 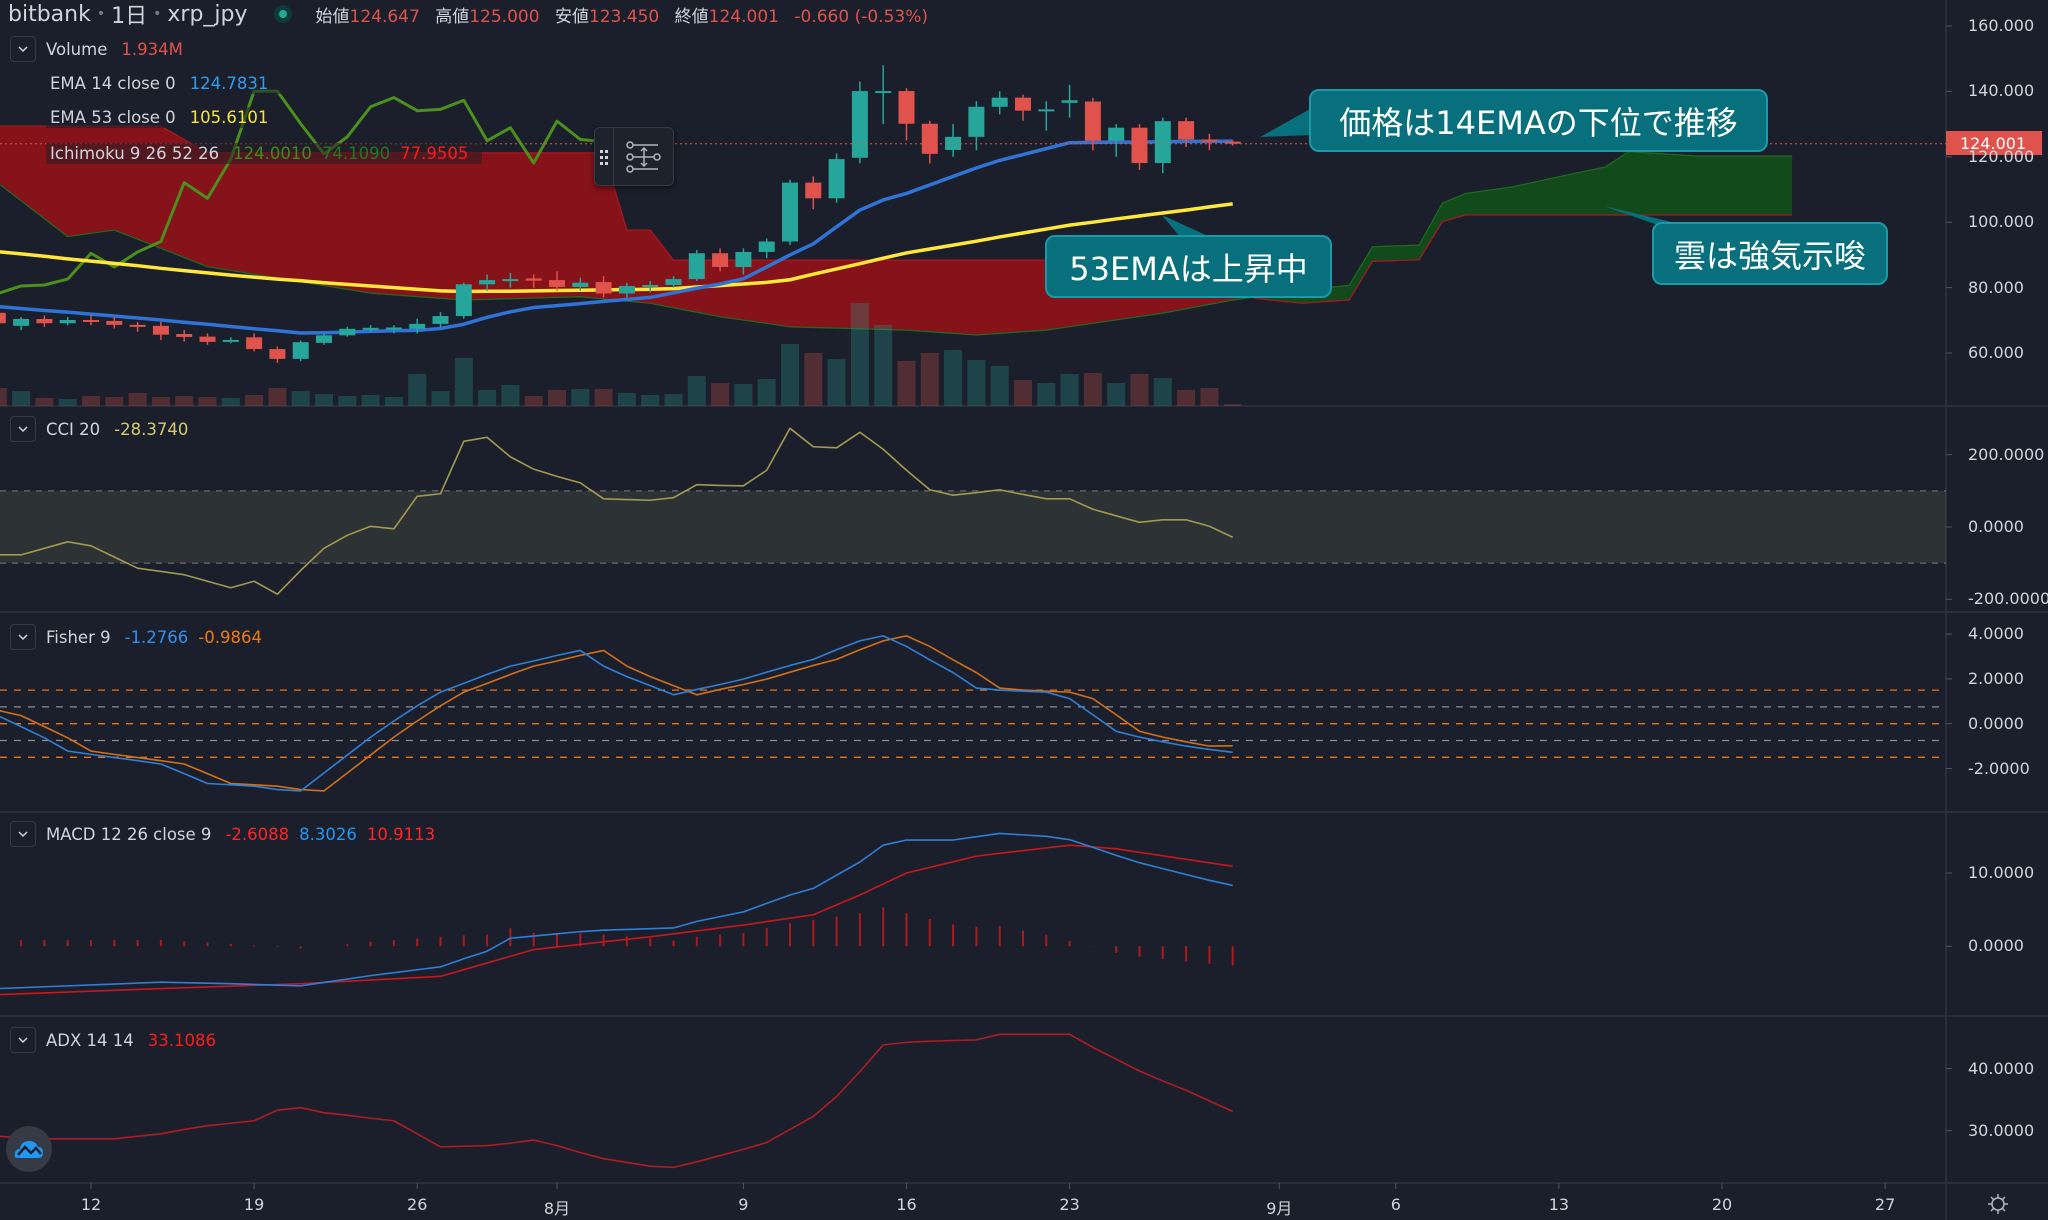 I want to click on time-tick-label: 23, so click(x=1069, y=1204).